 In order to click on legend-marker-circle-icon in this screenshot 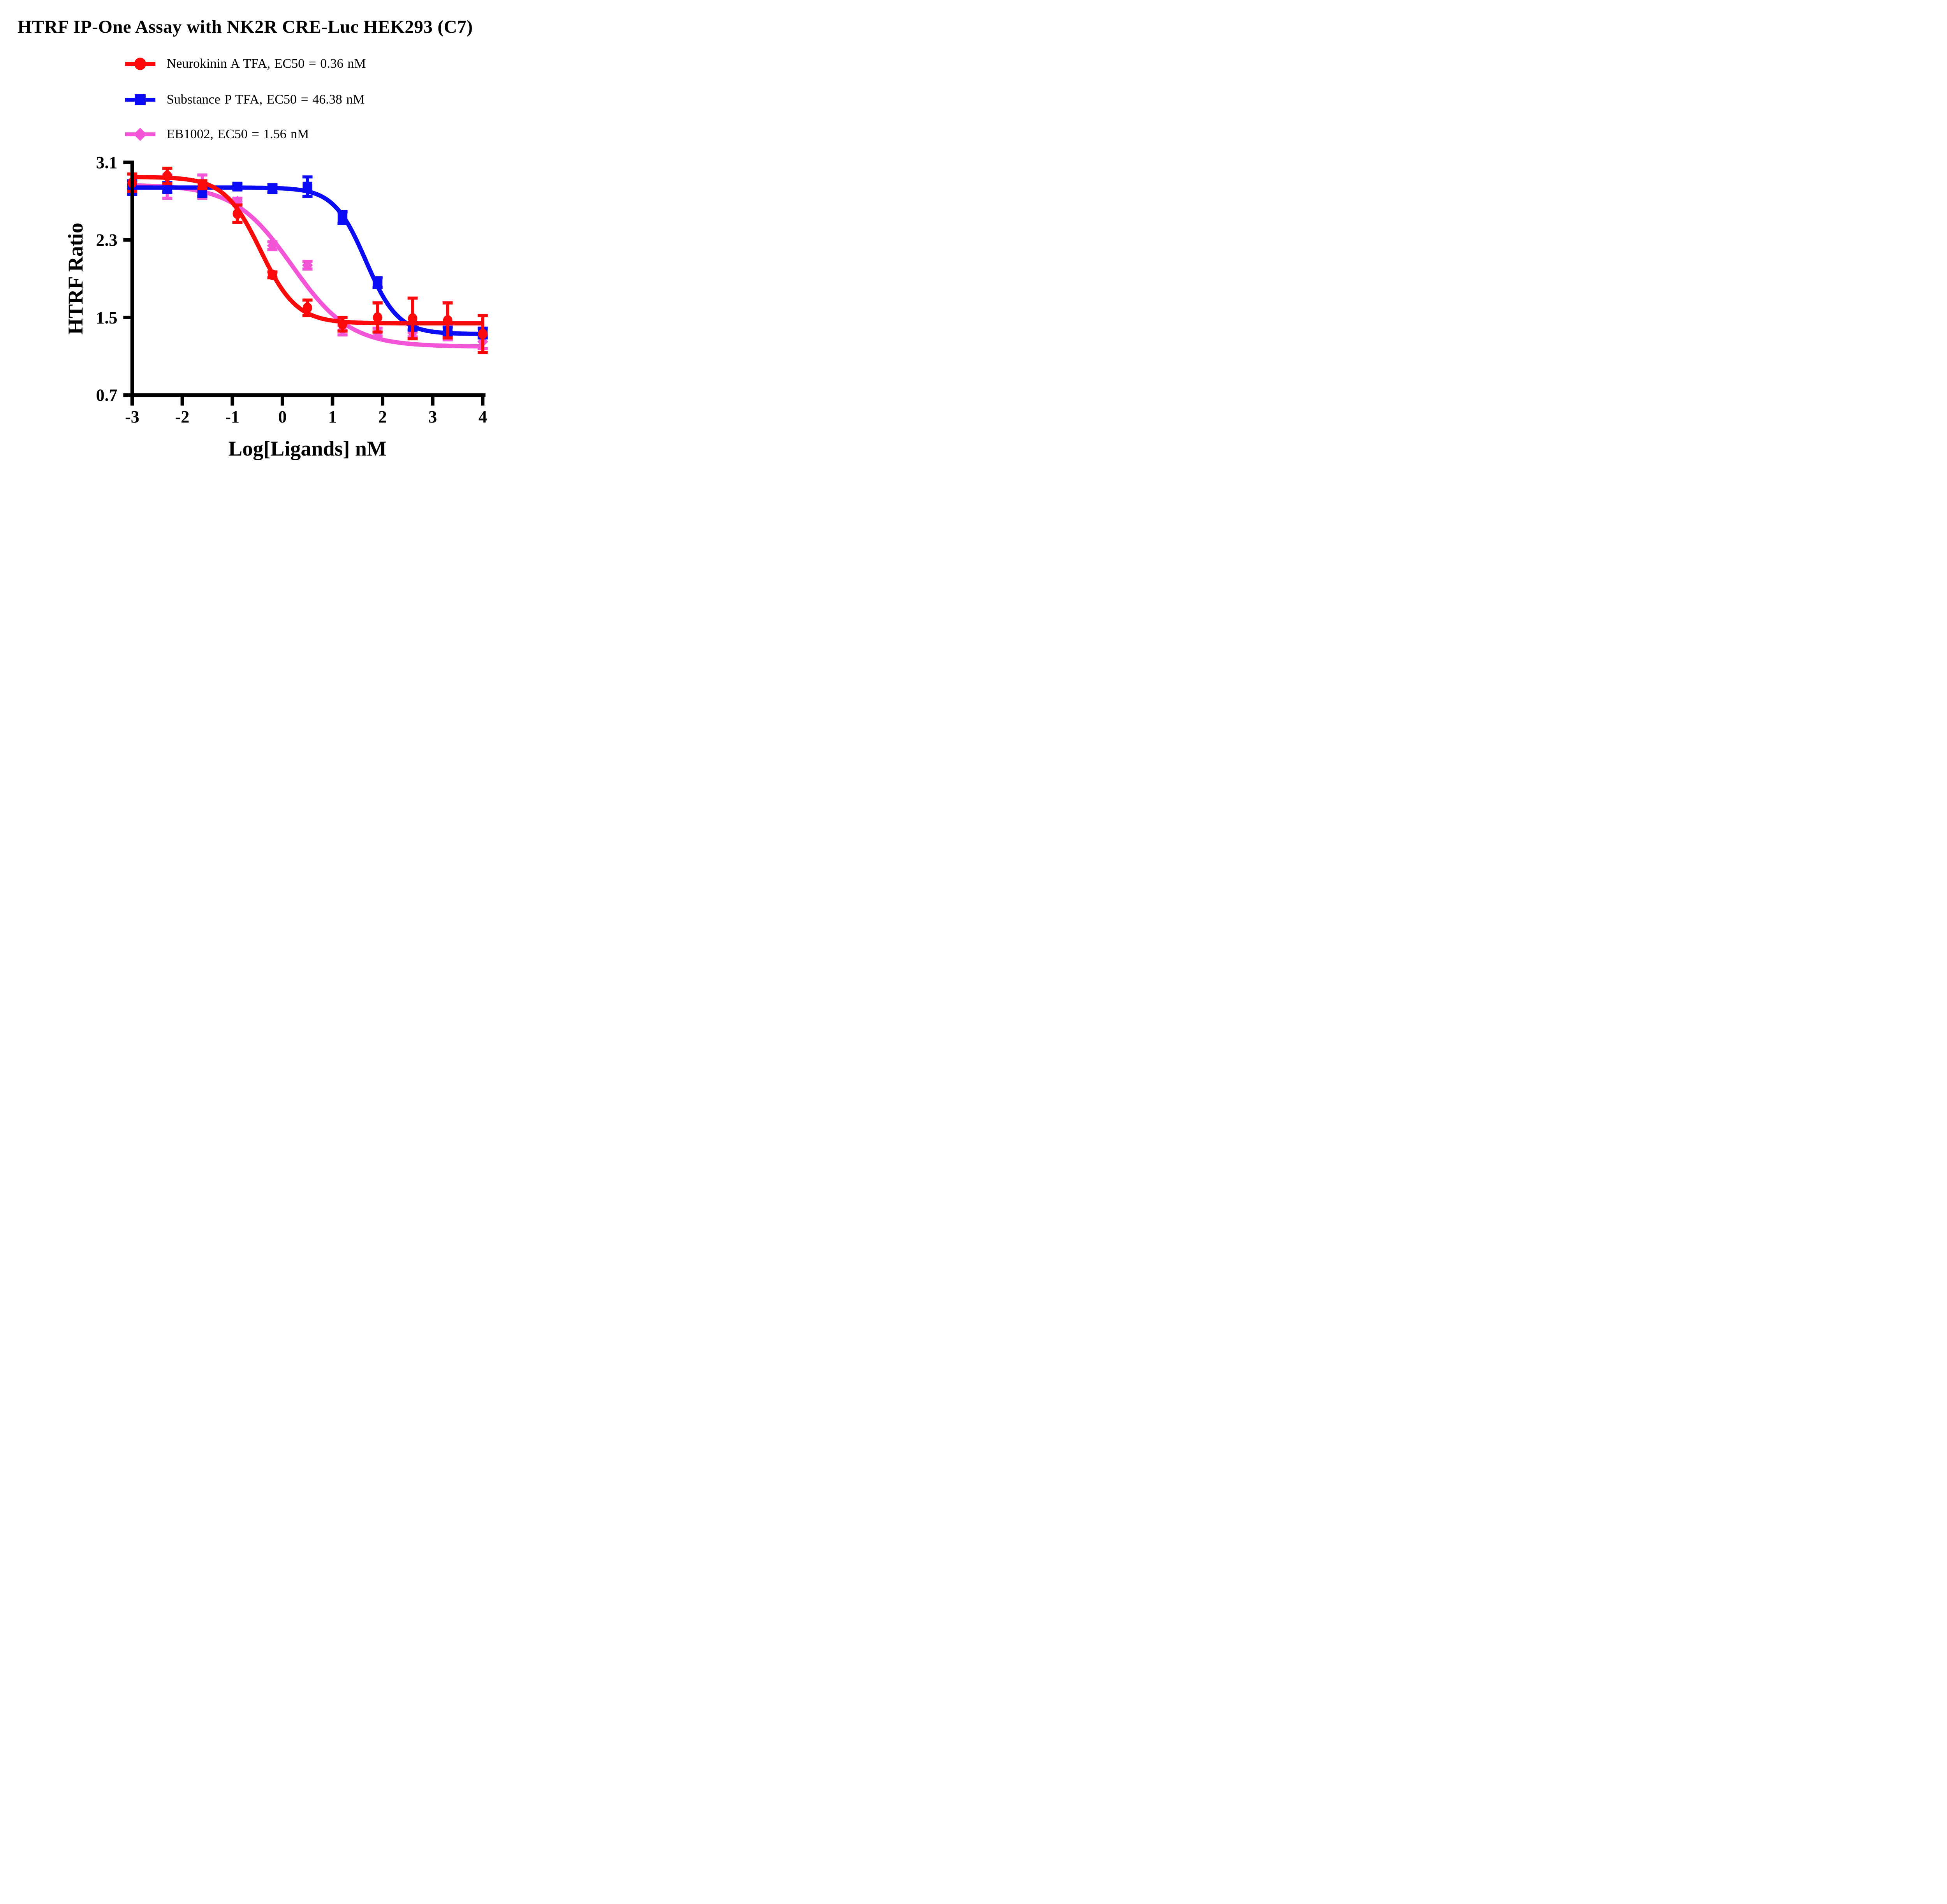, I will do `click(140, 64)`.